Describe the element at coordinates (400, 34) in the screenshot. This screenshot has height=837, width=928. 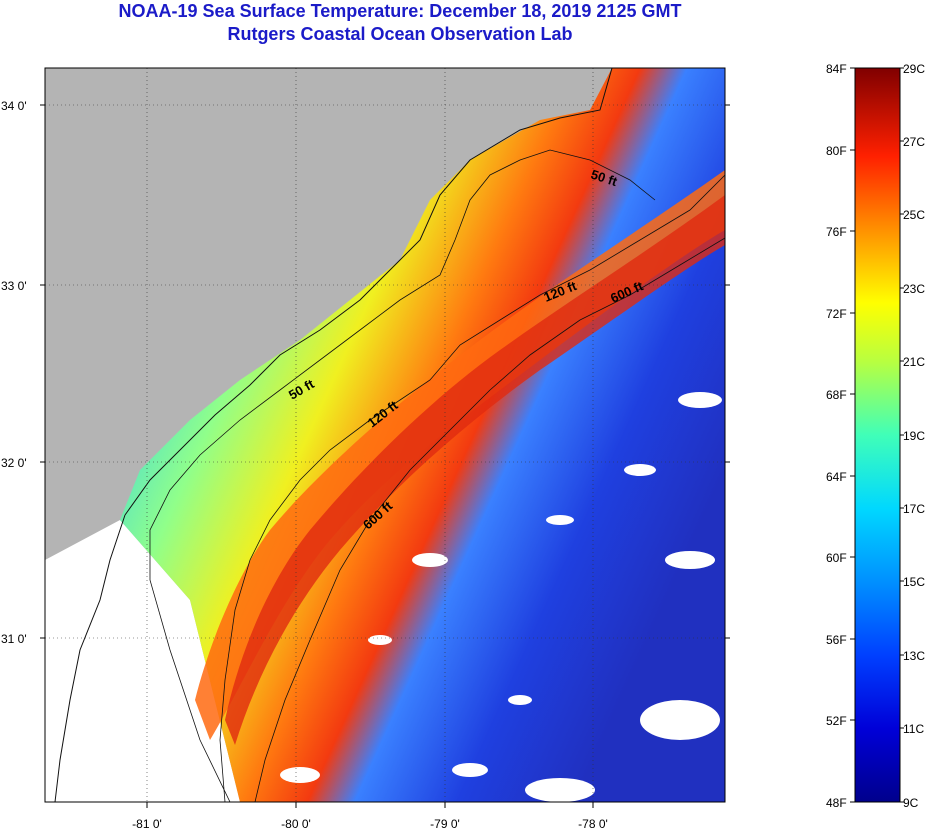
I see `subtitle: Rutgers Coastal Ocean Observation Lab` at that location.